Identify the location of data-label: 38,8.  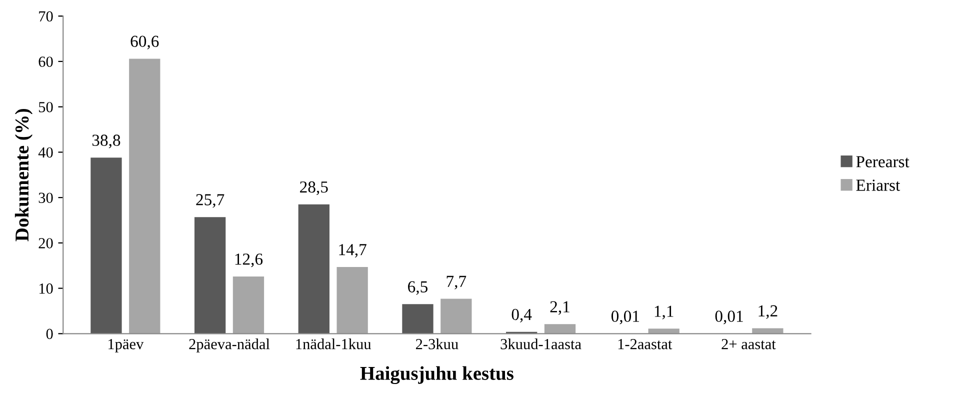
(106, 141).